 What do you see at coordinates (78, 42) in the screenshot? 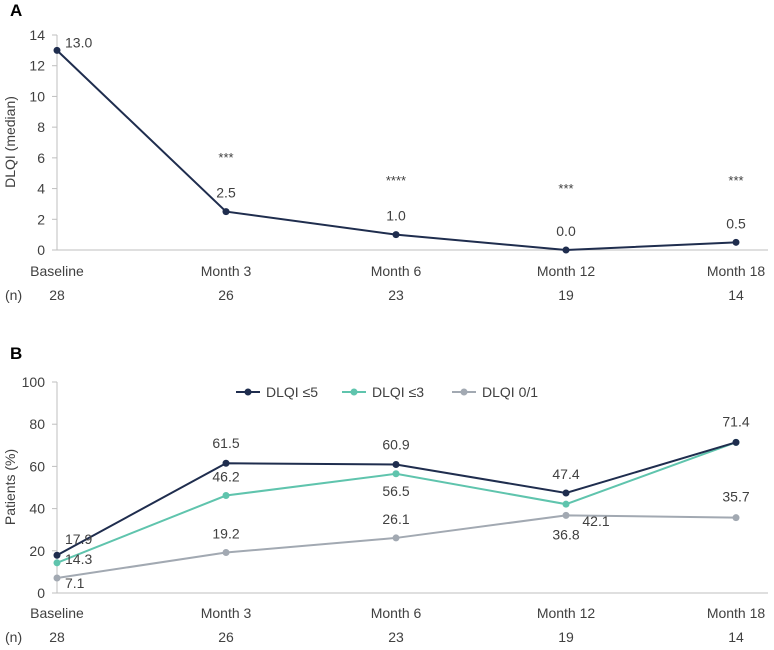
I see `data-label: 13.0` at bounding box center [78, 42].